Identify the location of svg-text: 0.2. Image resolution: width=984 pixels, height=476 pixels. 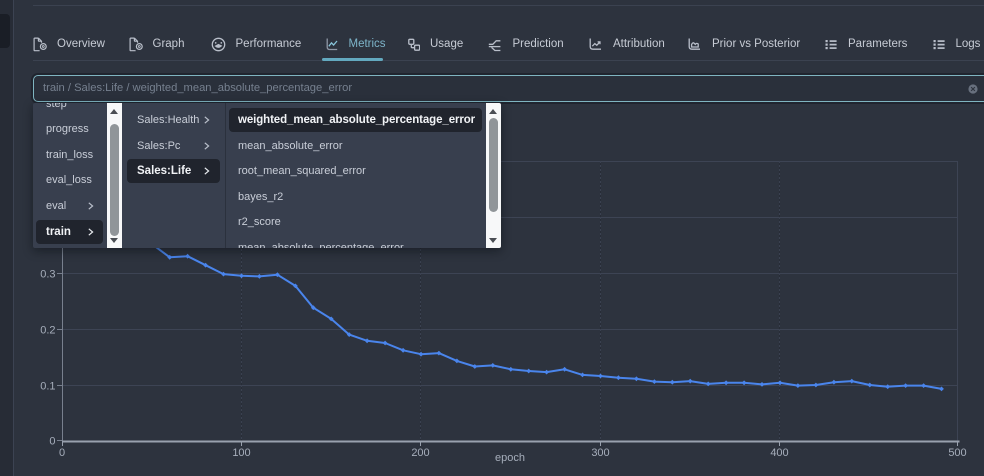
(47, 331).